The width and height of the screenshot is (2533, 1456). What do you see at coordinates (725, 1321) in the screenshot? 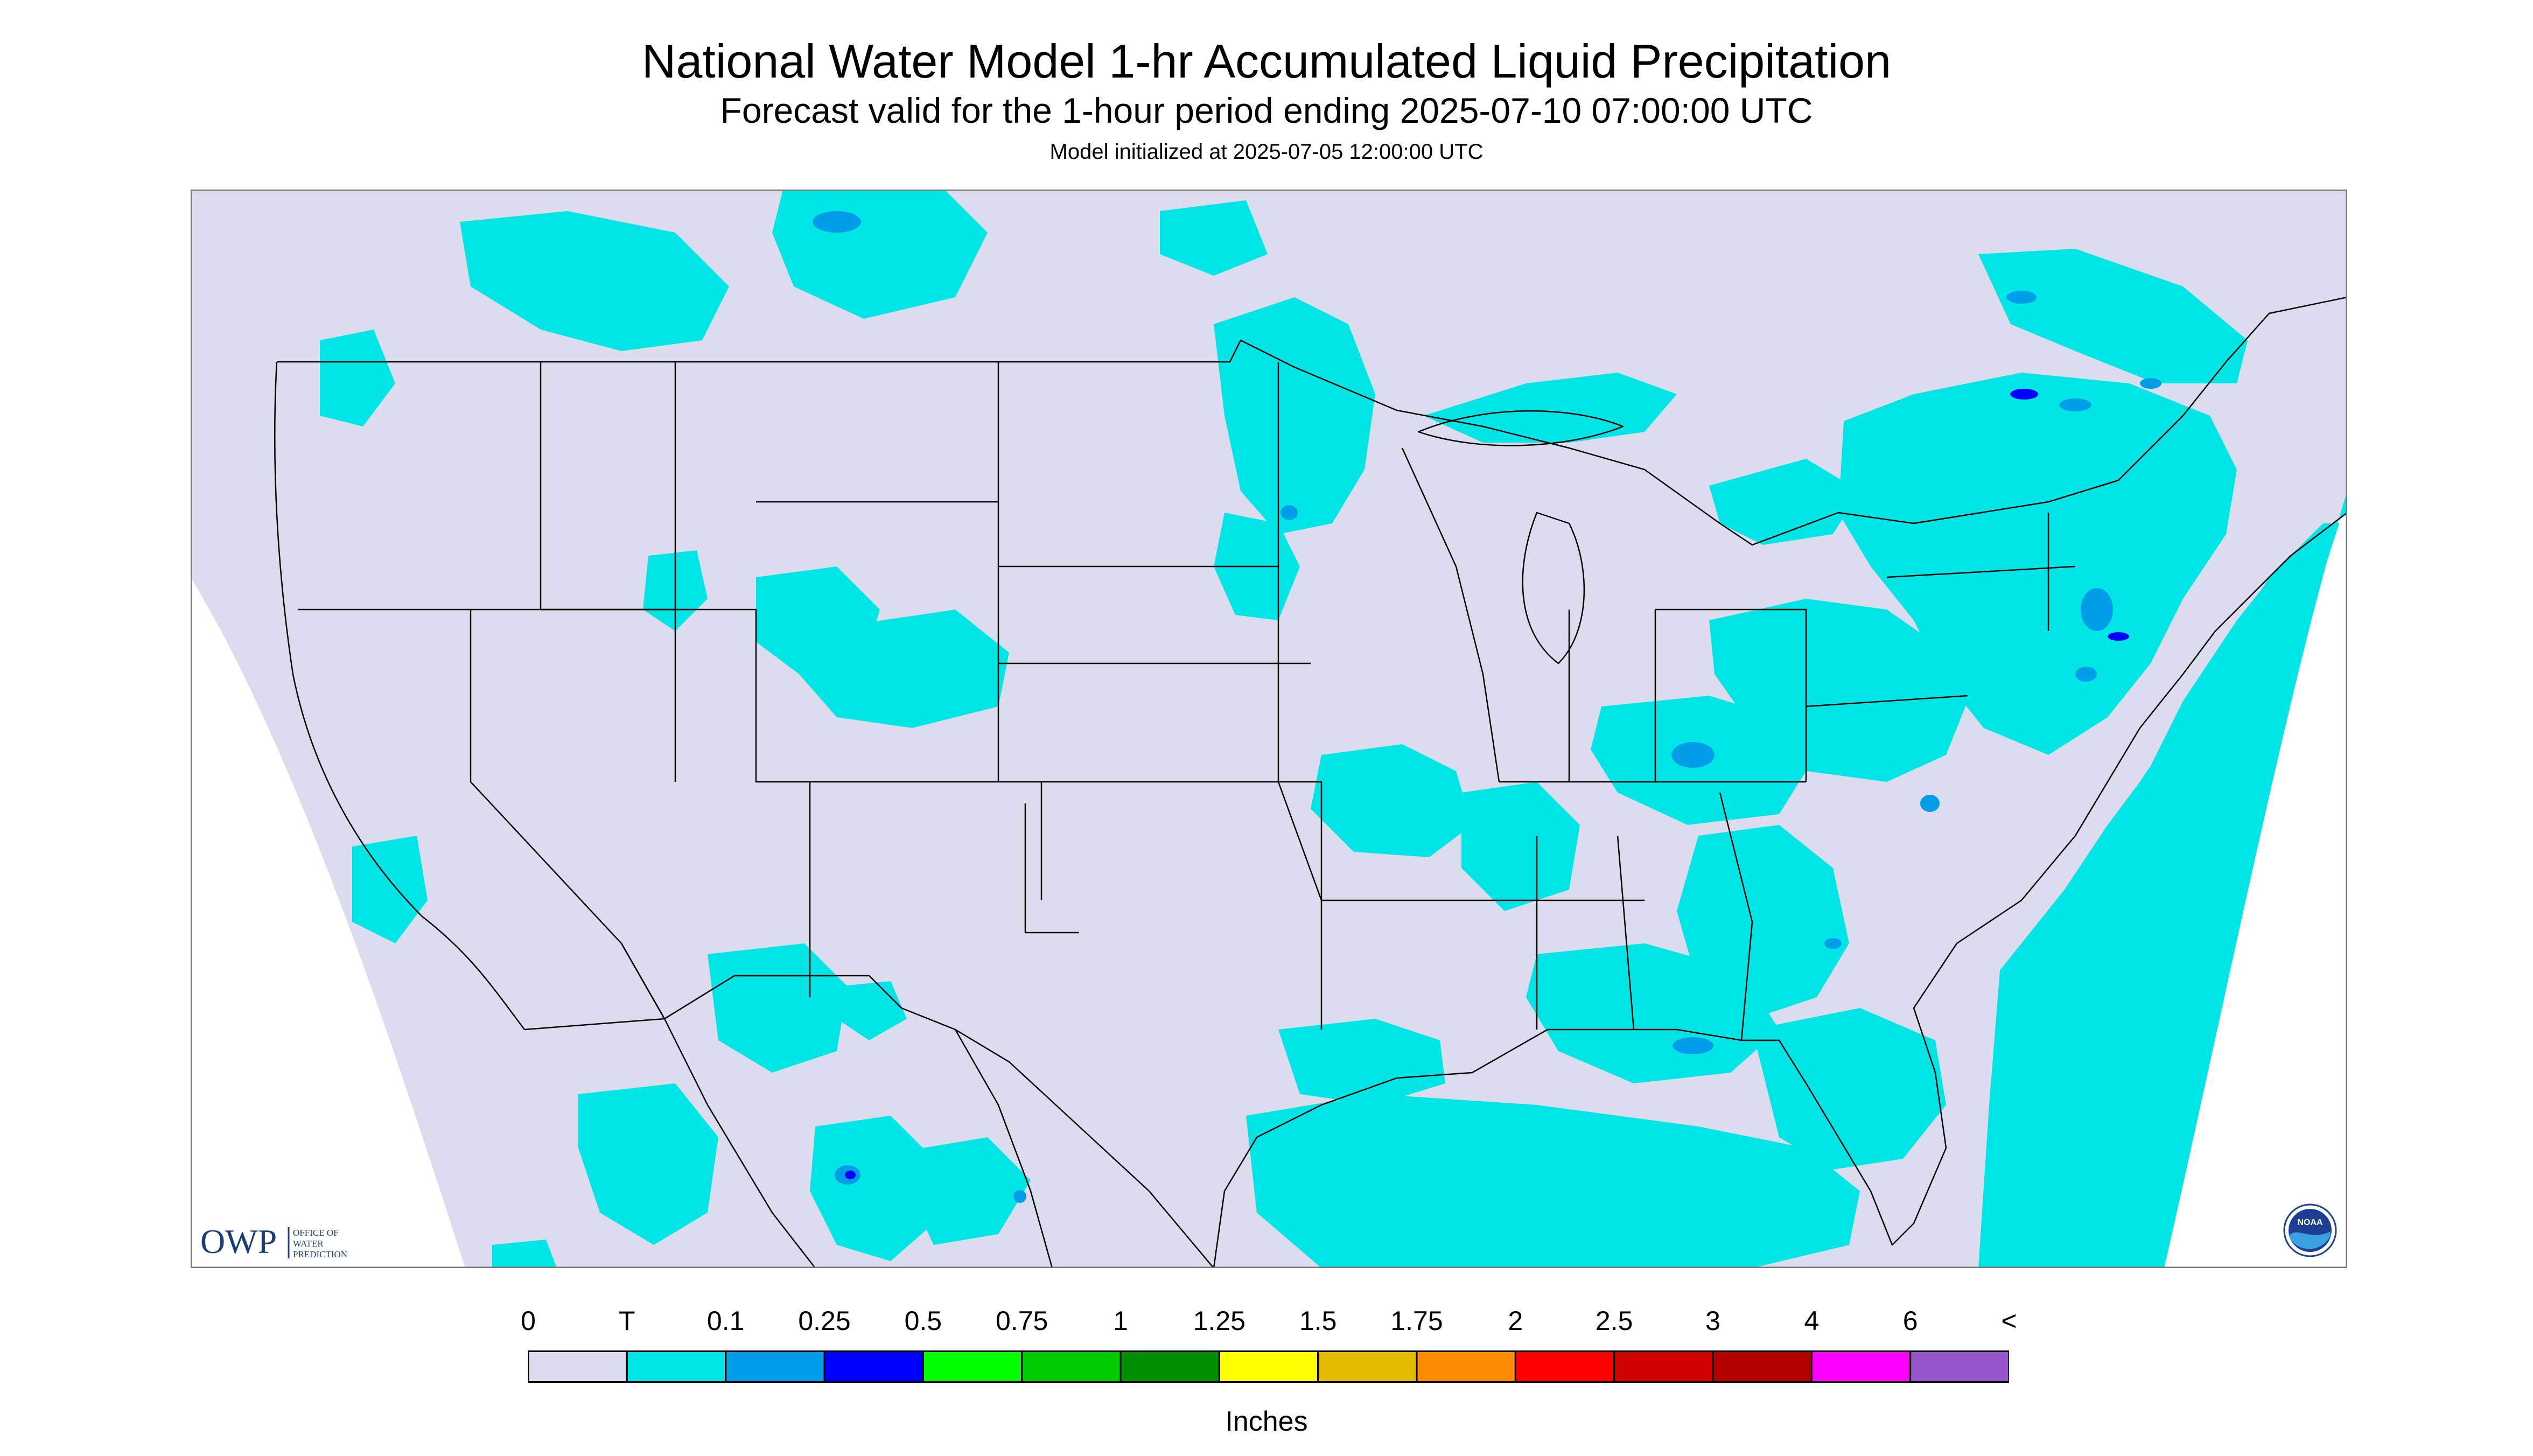
I see `legend-tick-2: 0.1` at bounding box center [725, 1321].